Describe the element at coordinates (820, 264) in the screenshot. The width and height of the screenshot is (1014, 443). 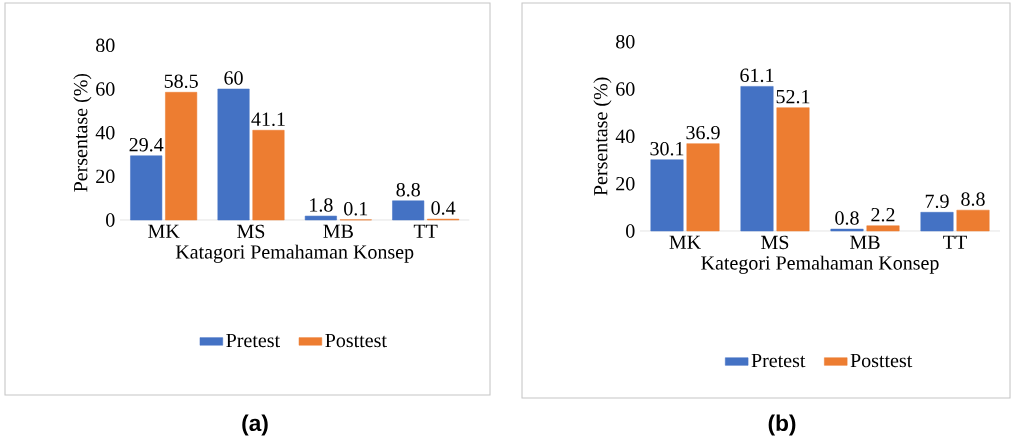
I see `x-axis-title: Kategori Pemahaman Konsep` at that location.